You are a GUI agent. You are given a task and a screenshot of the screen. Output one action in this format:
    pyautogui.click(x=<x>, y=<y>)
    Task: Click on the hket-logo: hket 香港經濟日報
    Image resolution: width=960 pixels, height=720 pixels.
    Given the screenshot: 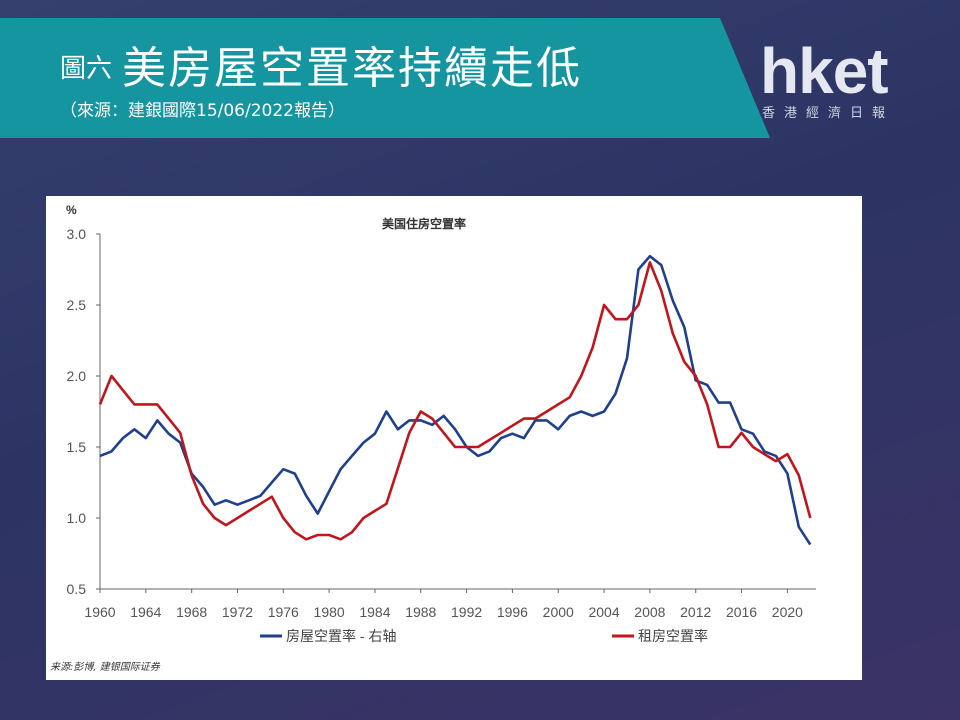 What is the action you would take?
    pyautogui.click(x=850, y=79)
    